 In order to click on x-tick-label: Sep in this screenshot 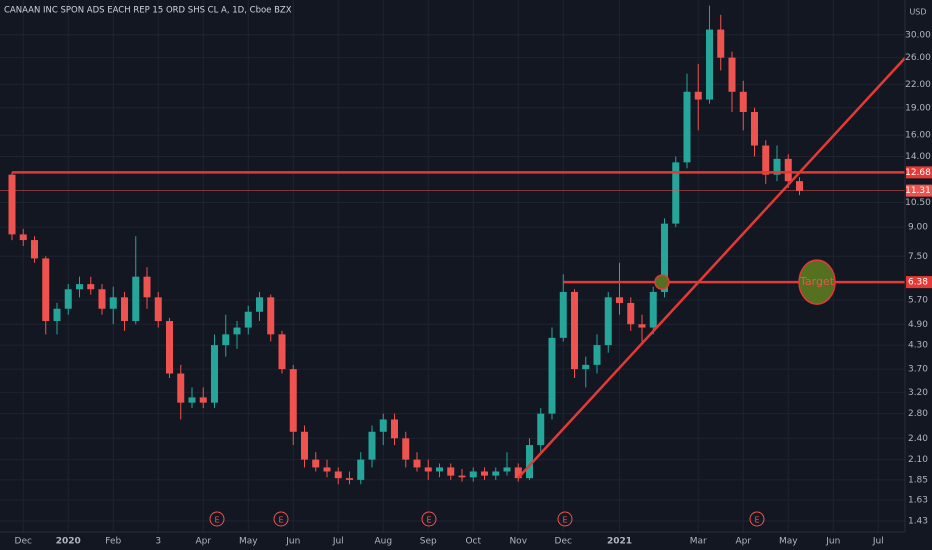, I will do `click(428, 542)`.